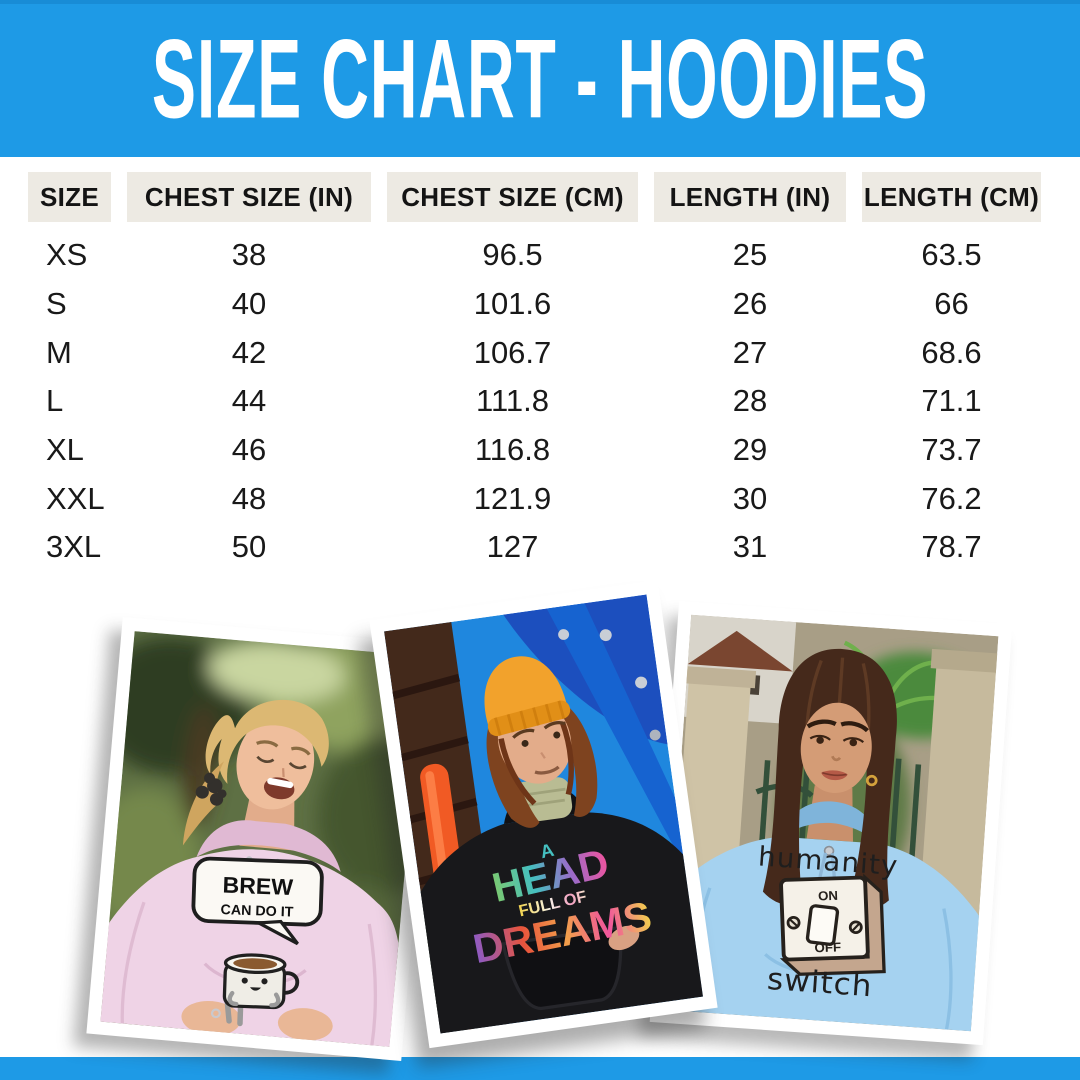 The width and height of the screenshot is (1080, 1080). What do you see at coordinates (56, 304) in the screenshot?
I see `cell-size: S` at bounding box center [56, 304].